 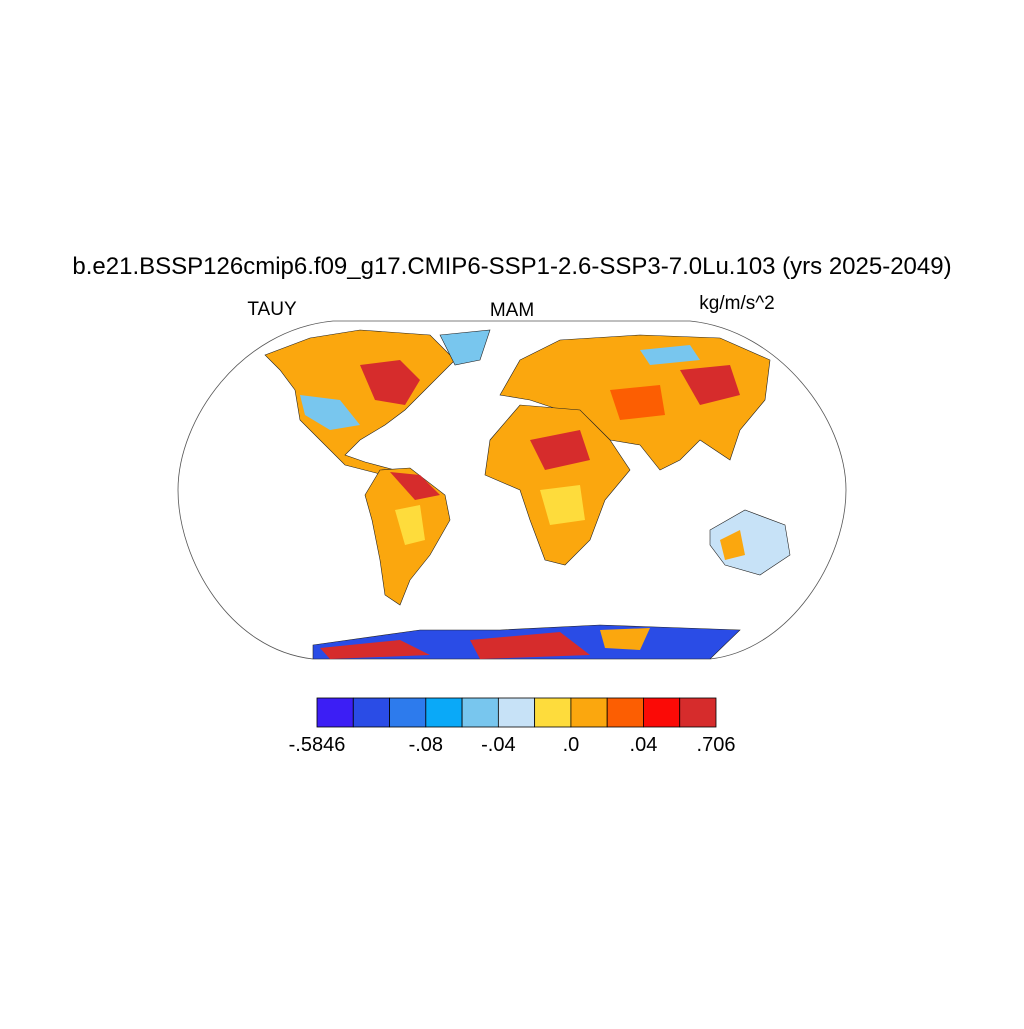 I want to click on units-label: kg/m/s^2, so click(x=736, y=303).